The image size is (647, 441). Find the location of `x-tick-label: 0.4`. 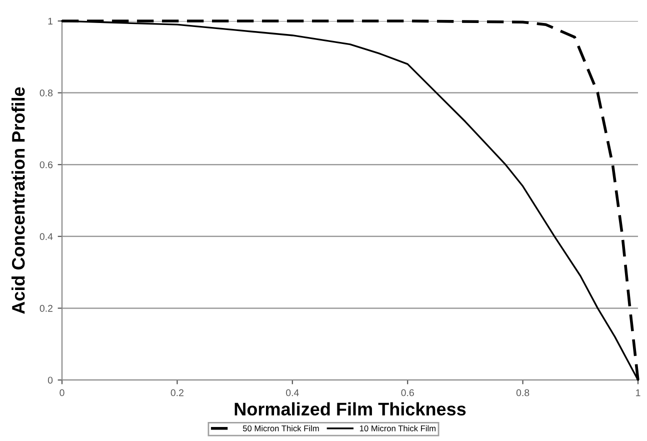

x-tick-label: 0.4 is located at coordinates (292, 392).